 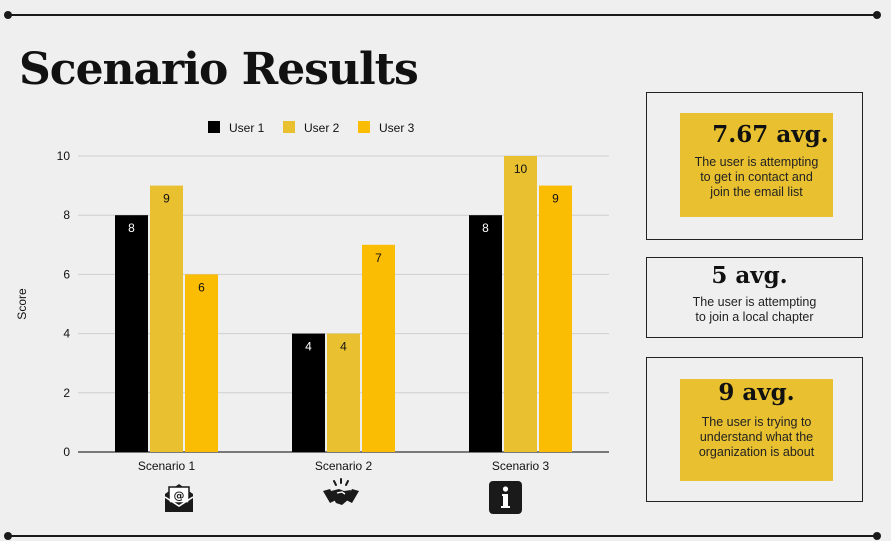 What do you see at coordinates (341, 491) in the screenshot?
I see `handshake-icon` at bounding box center [341, 491].